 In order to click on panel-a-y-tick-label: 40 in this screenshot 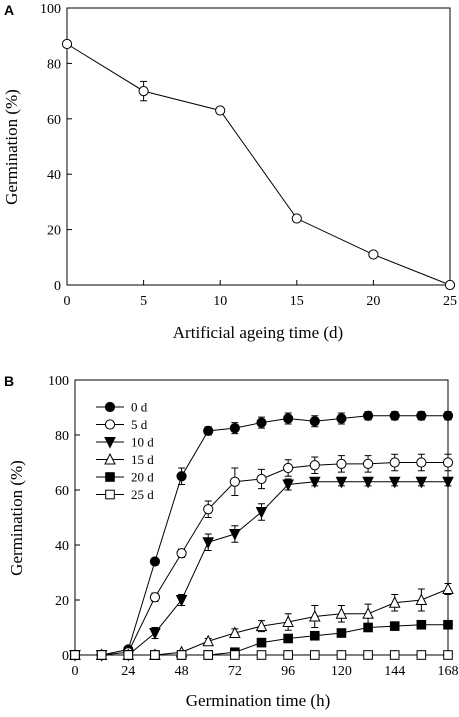, I will do `click(54, 175)`.